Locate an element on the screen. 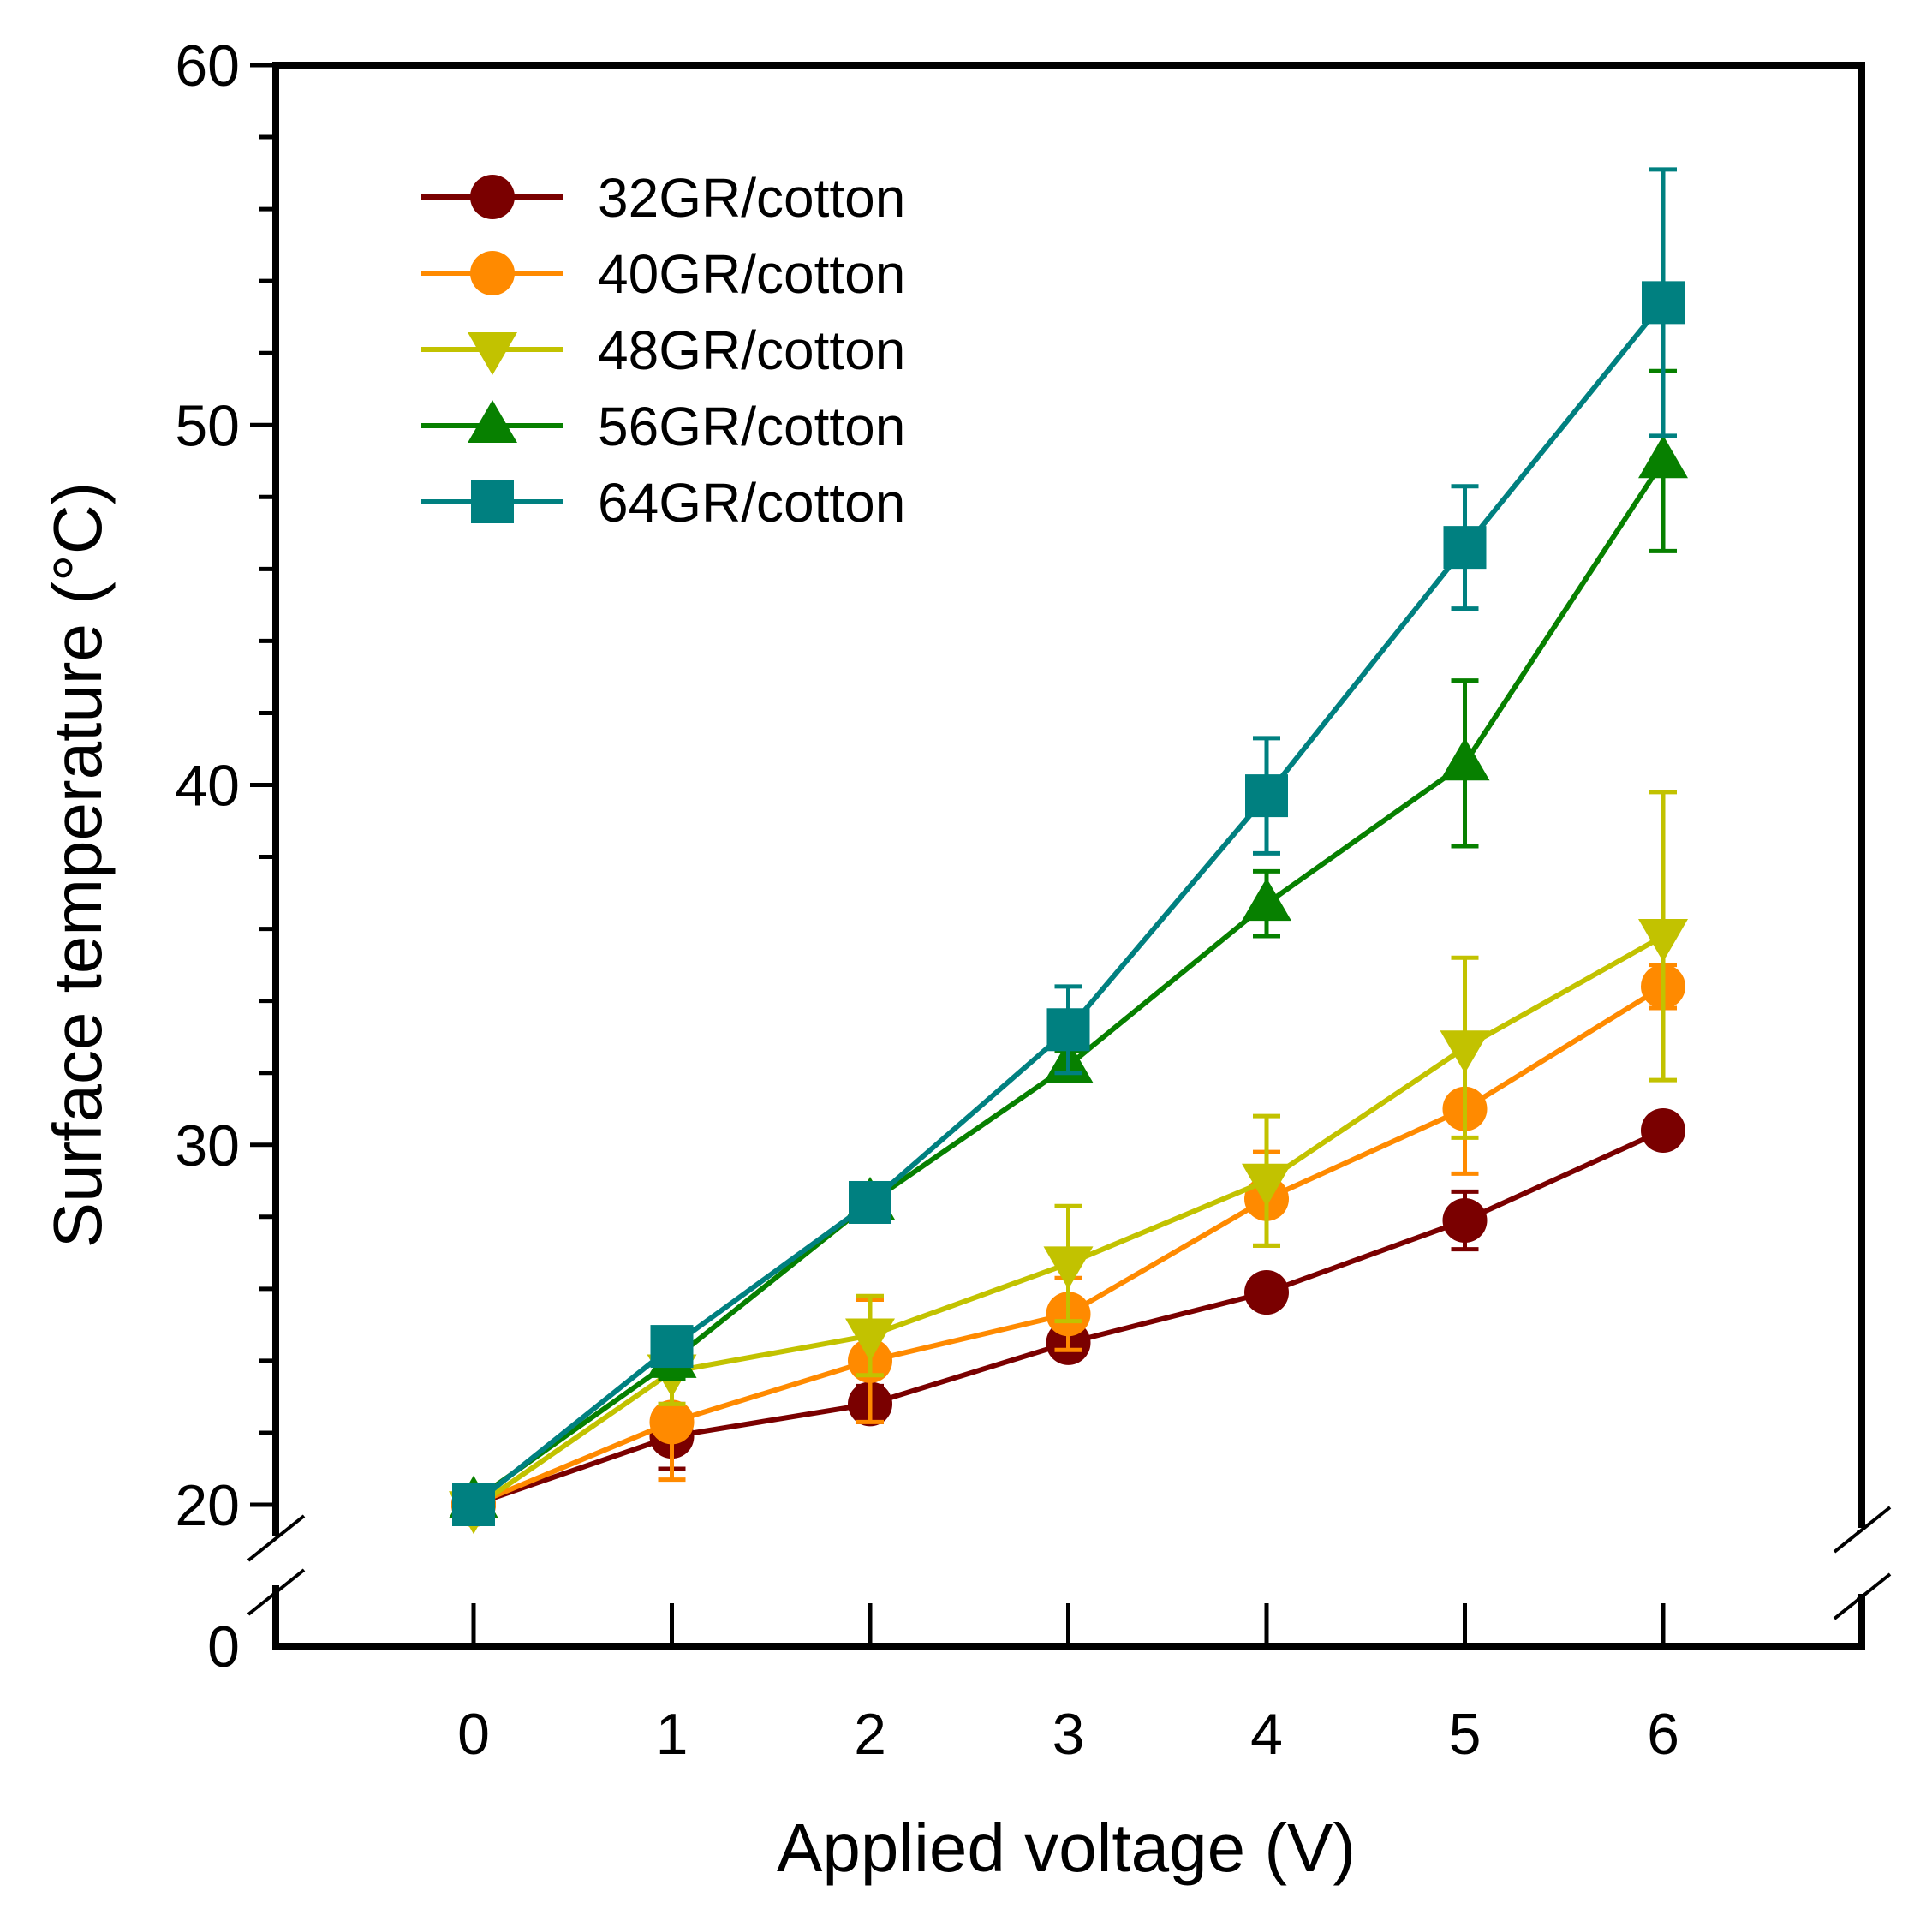 This screenshot has height=1921, width=1932. legend-item: 48GR/cotton is located at coordinates (663, 350).